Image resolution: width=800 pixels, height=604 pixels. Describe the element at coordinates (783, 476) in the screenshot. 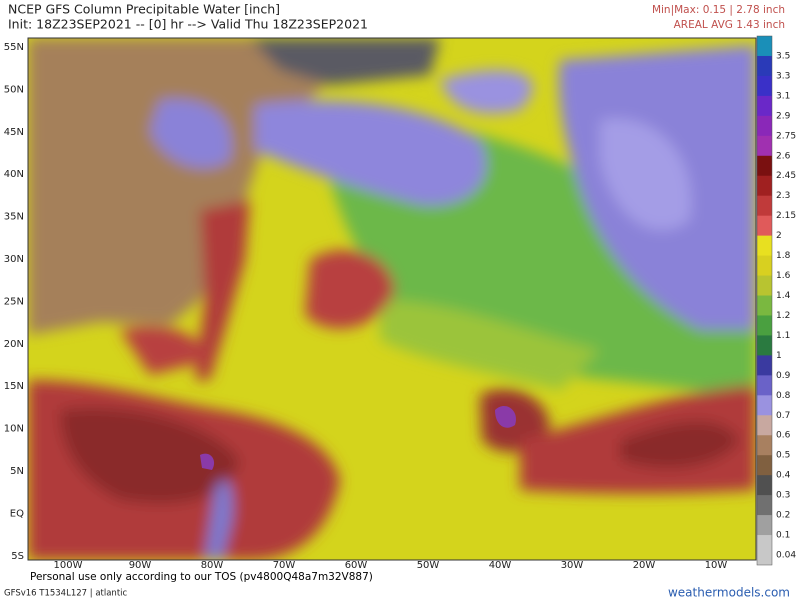

I see `colorbar-label: 0.4` at that location.